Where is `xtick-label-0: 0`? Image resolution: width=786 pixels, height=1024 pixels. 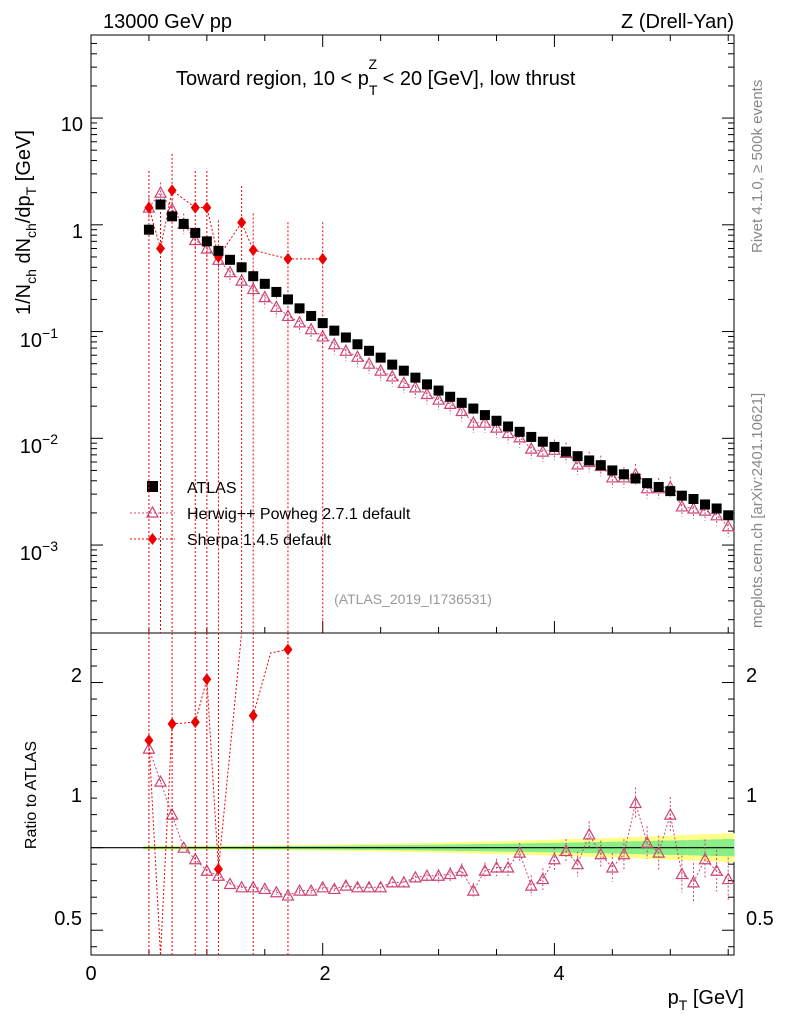 xtick-label-0: 0 is located at coordinates (90, 974).